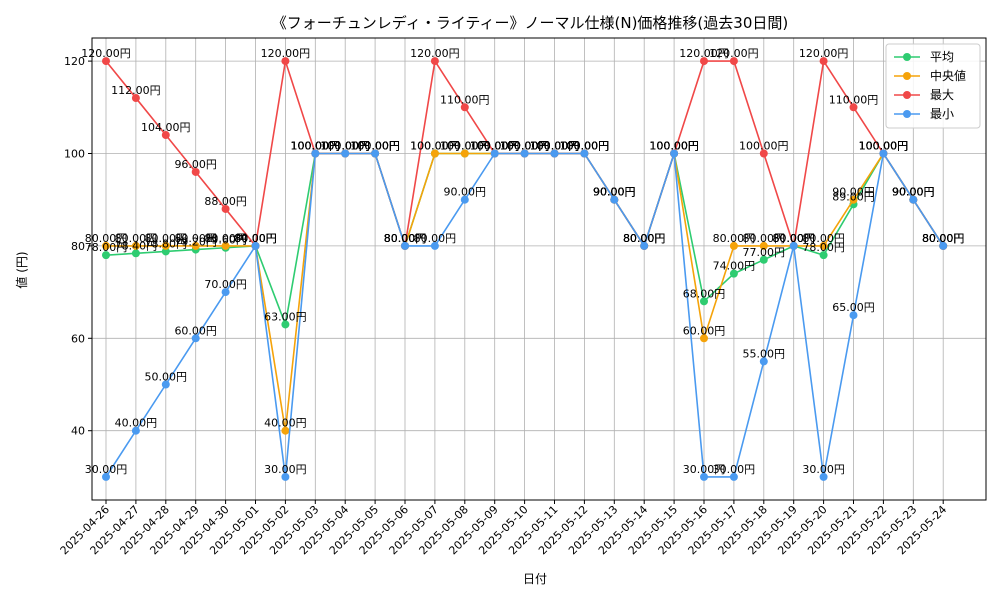 The height and width of the screenshot is (600, 1000). What do you see at coordinates (136, 245) in the screenshot?
I see `data-label: 78.40円` at bounding box center [136, 245].